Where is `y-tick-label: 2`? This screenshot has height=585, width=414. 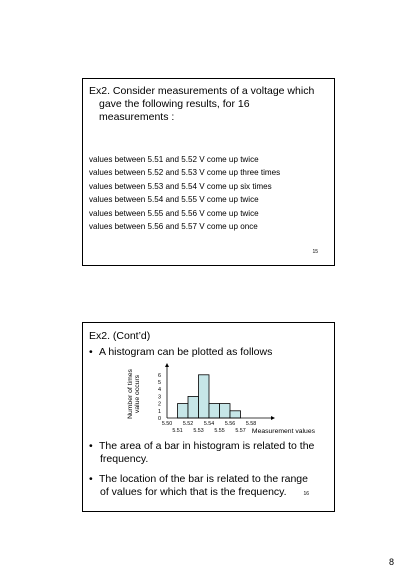 y-tick-label: 2 is located at coordinates (159, 405).